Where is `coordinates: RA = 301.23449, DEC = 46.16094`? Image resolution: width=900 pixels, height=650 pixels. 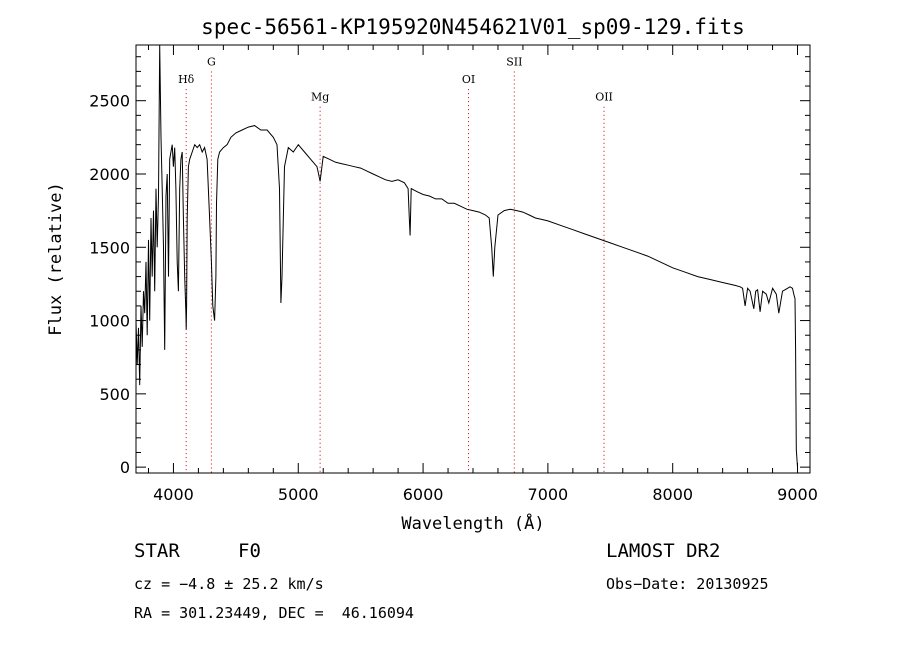
coordinates: RA = 301.23449, DEC = 46.16094 is located at coordinates (274, 613).